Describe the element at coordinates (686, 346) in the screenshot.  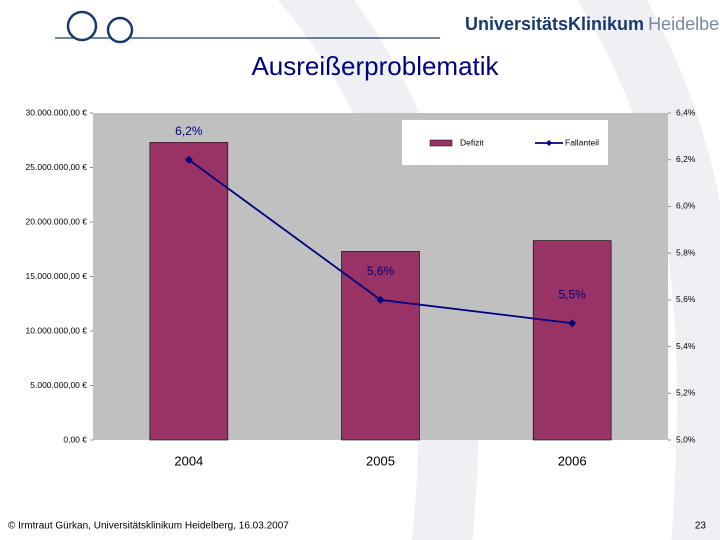
I see `y2-tick-label: 5,4%` at that location.